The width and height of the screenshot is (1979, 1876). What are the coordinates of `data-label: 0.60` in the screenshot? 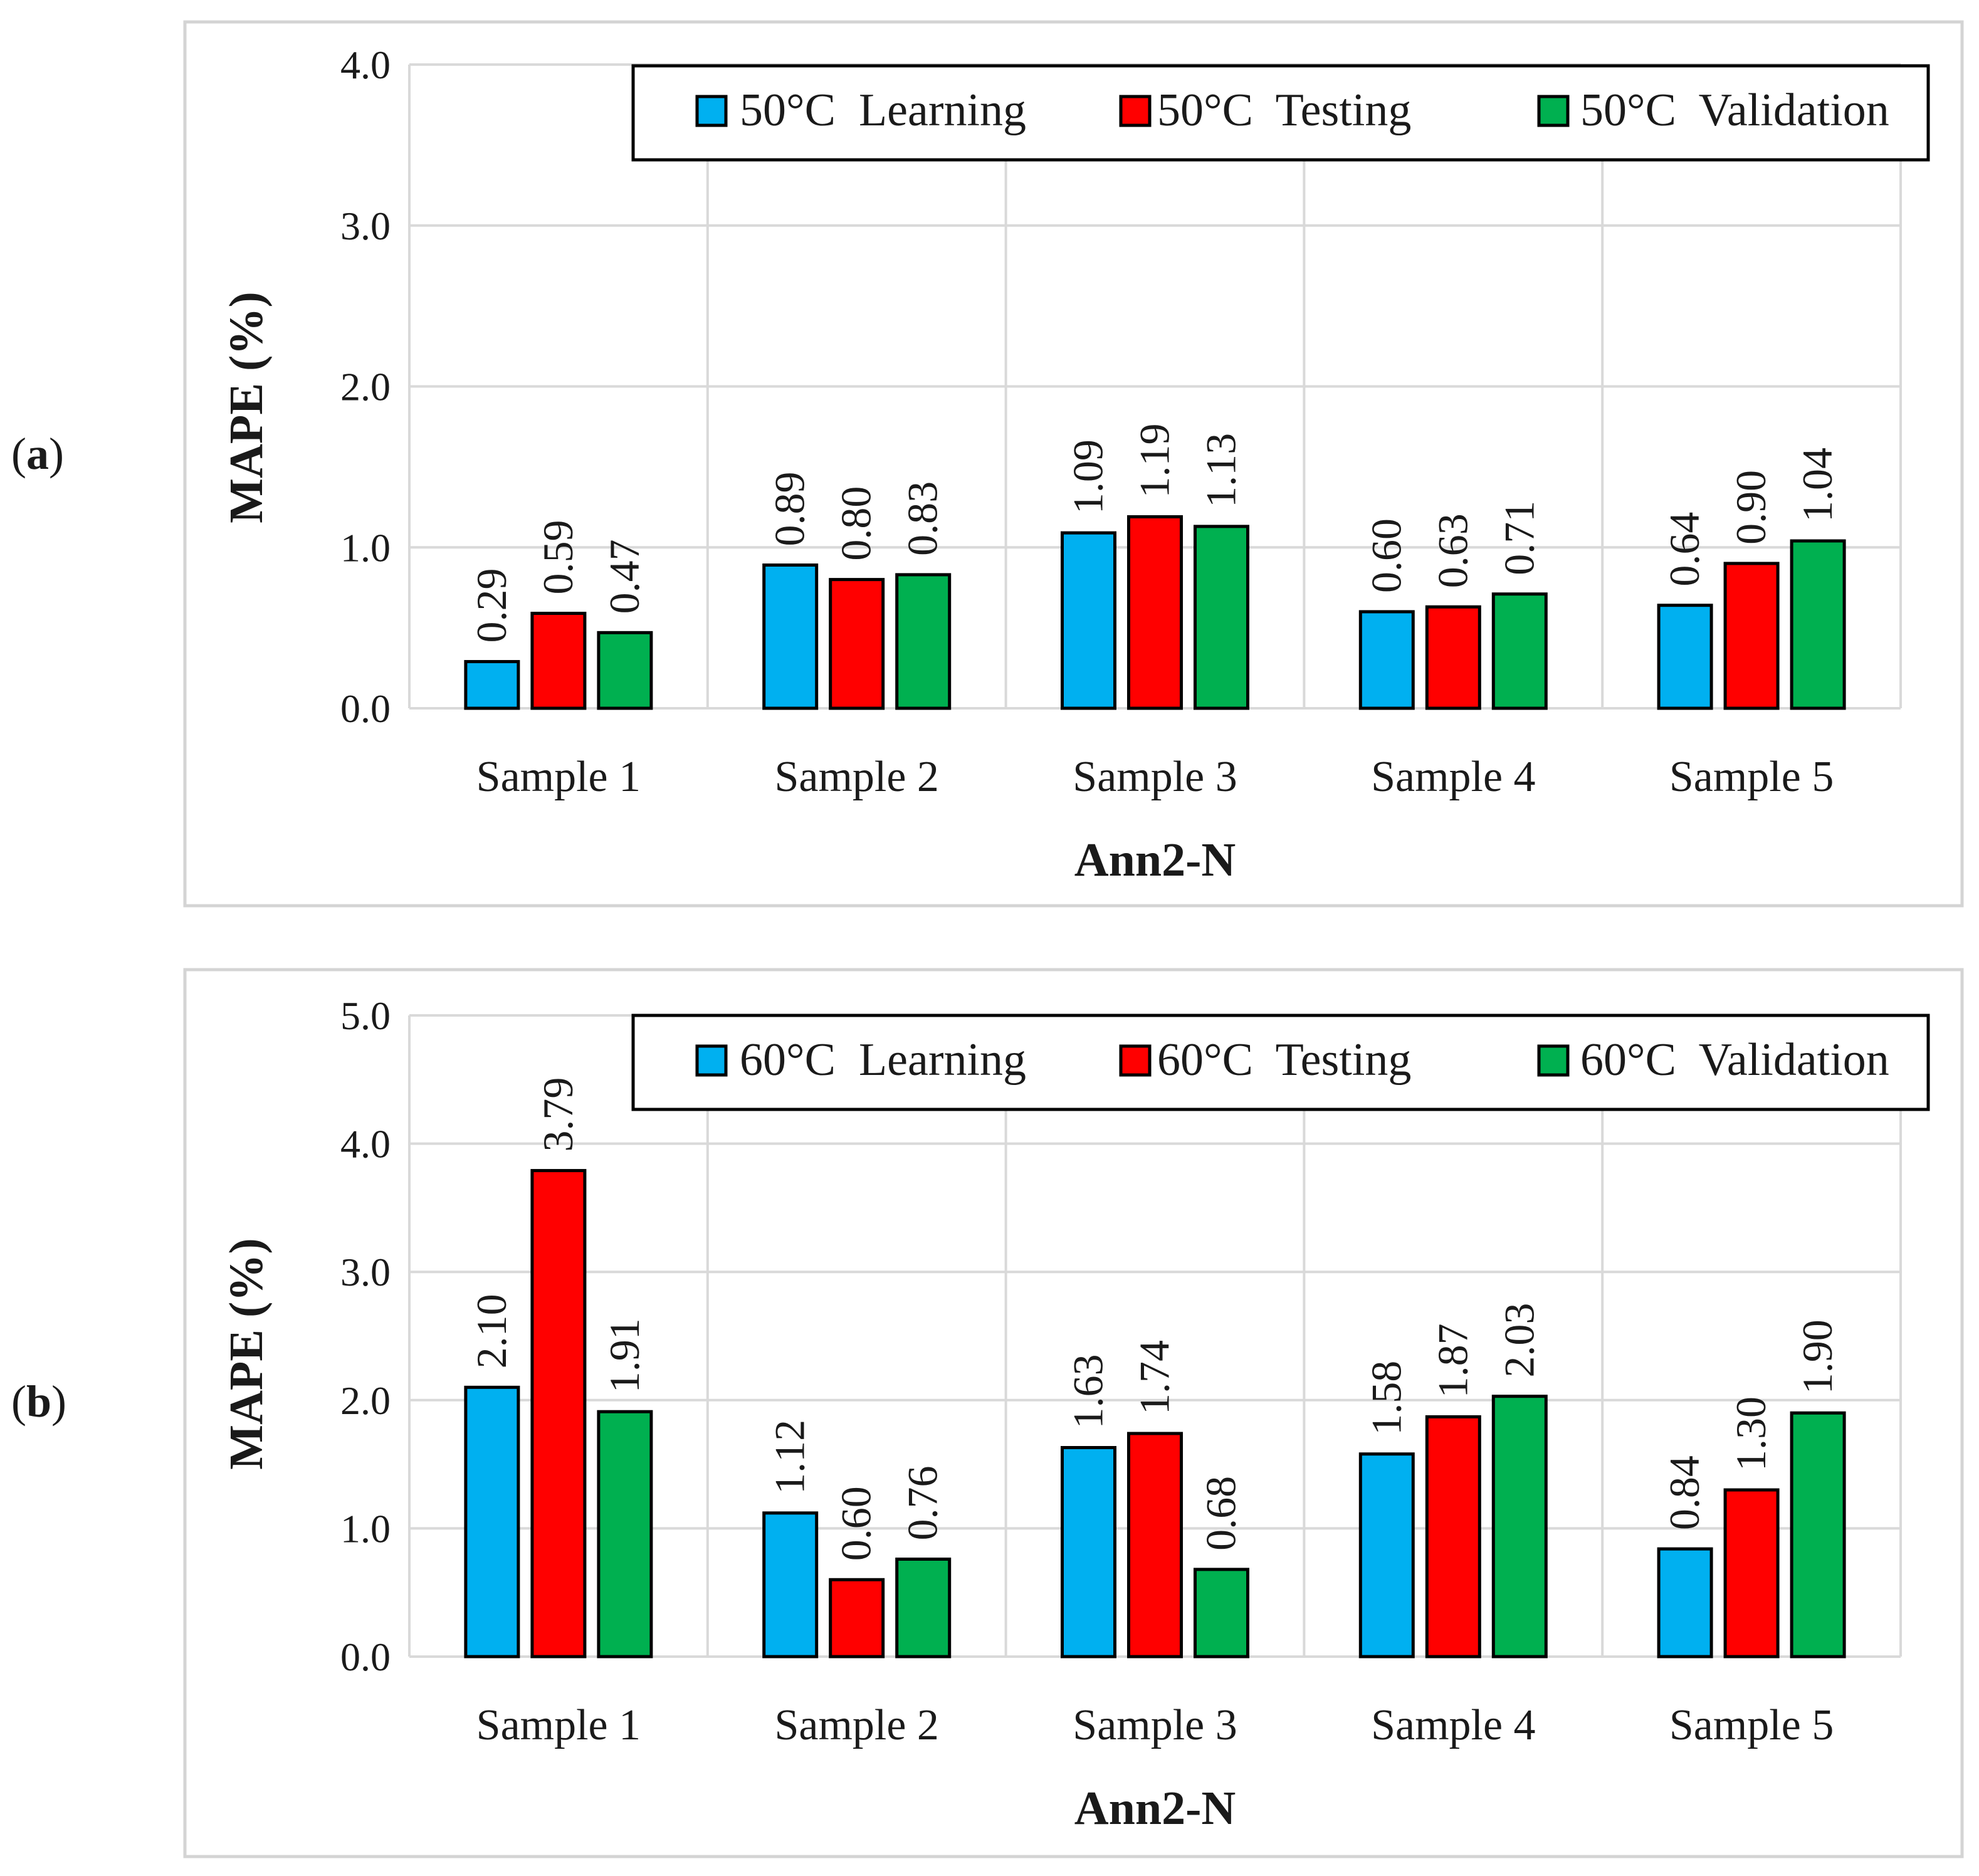 It's located at (856, 1524).